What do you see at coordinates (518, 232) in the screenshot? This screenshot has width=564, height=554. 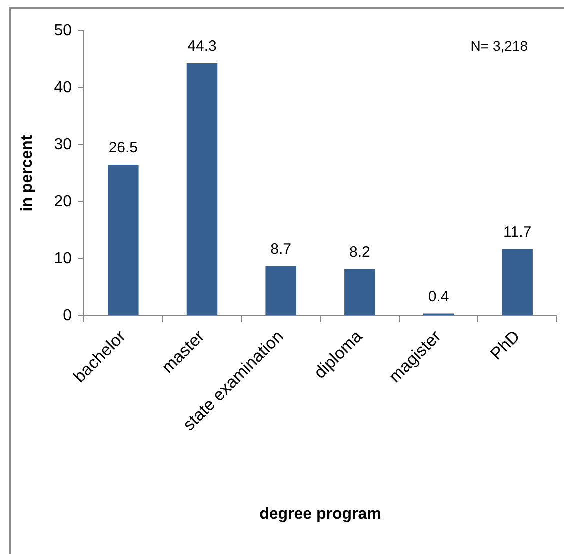 I see `data-label: 11.7` at bounding box center [518, 232].